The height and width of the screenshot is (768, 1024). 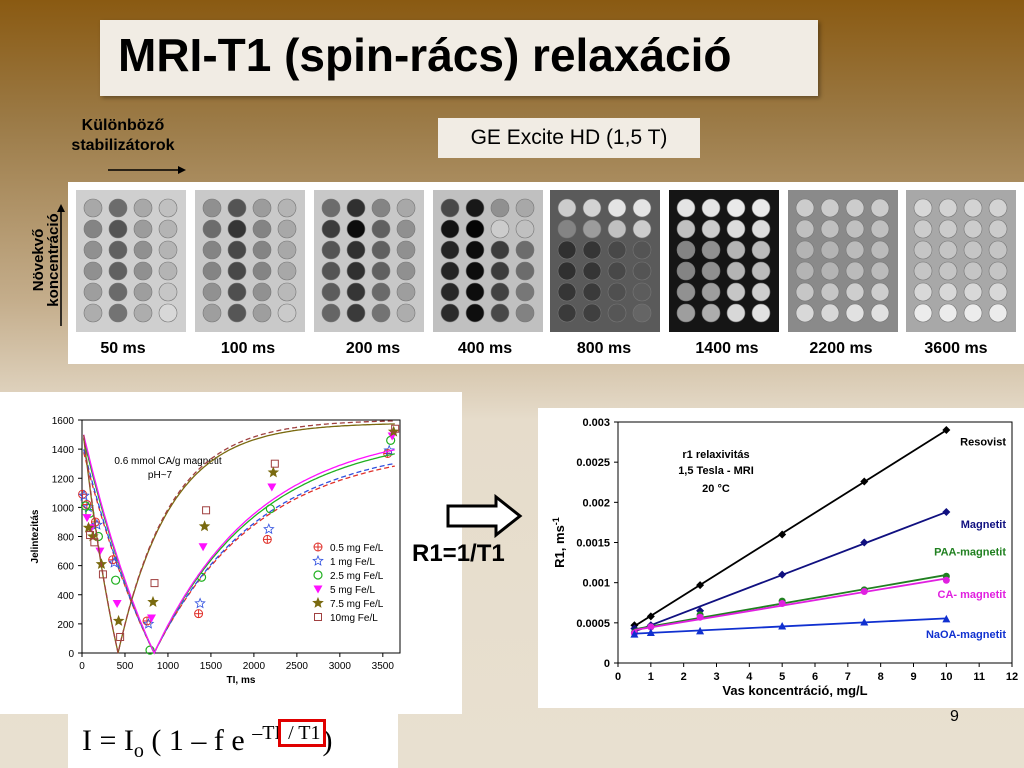 What do you see at coordinates (593, 463) in the screenshot?
I see `y-tick-label: 0.0025` at bounding box center [593, 463].